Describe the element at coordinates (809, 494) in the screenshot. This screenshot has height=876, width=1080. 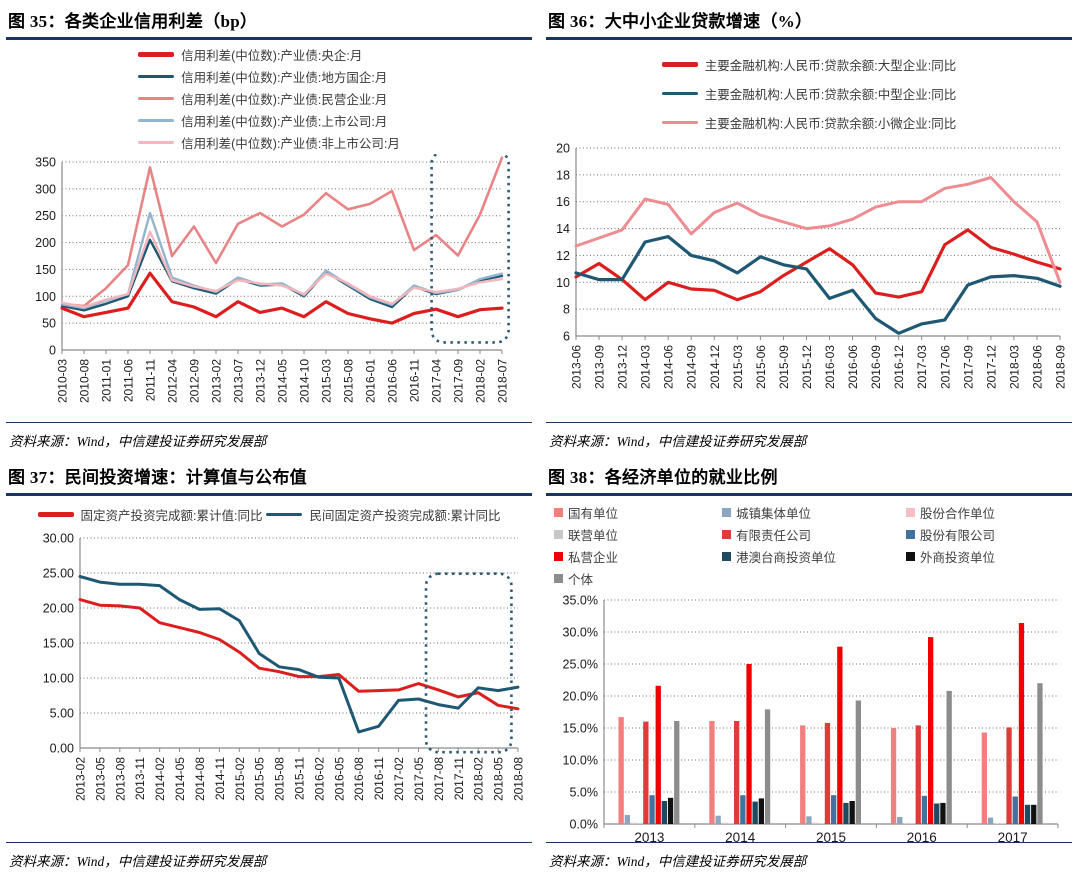
I see `title-rule` at that location.